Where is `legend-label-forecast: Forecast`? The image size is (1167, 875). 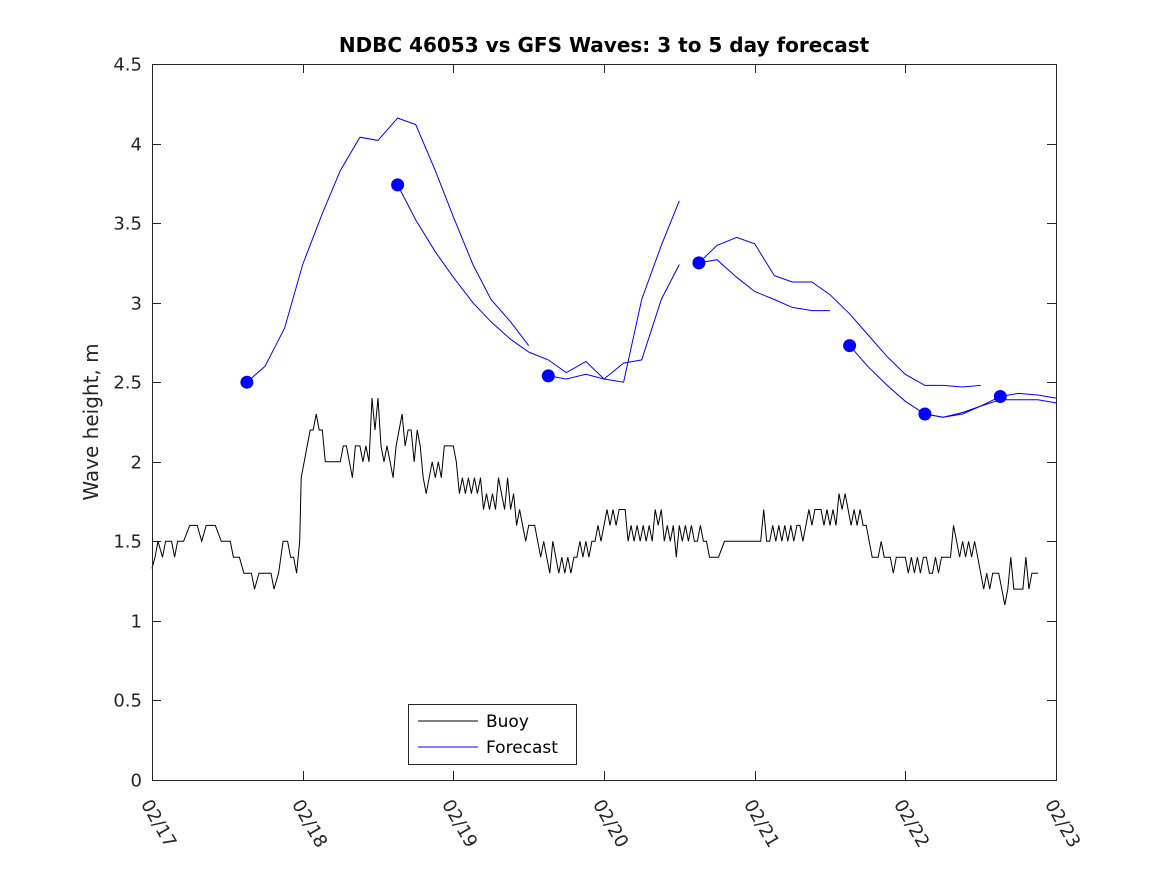
legend-label-forecast: Forecast is located at coordinates (522, 748).